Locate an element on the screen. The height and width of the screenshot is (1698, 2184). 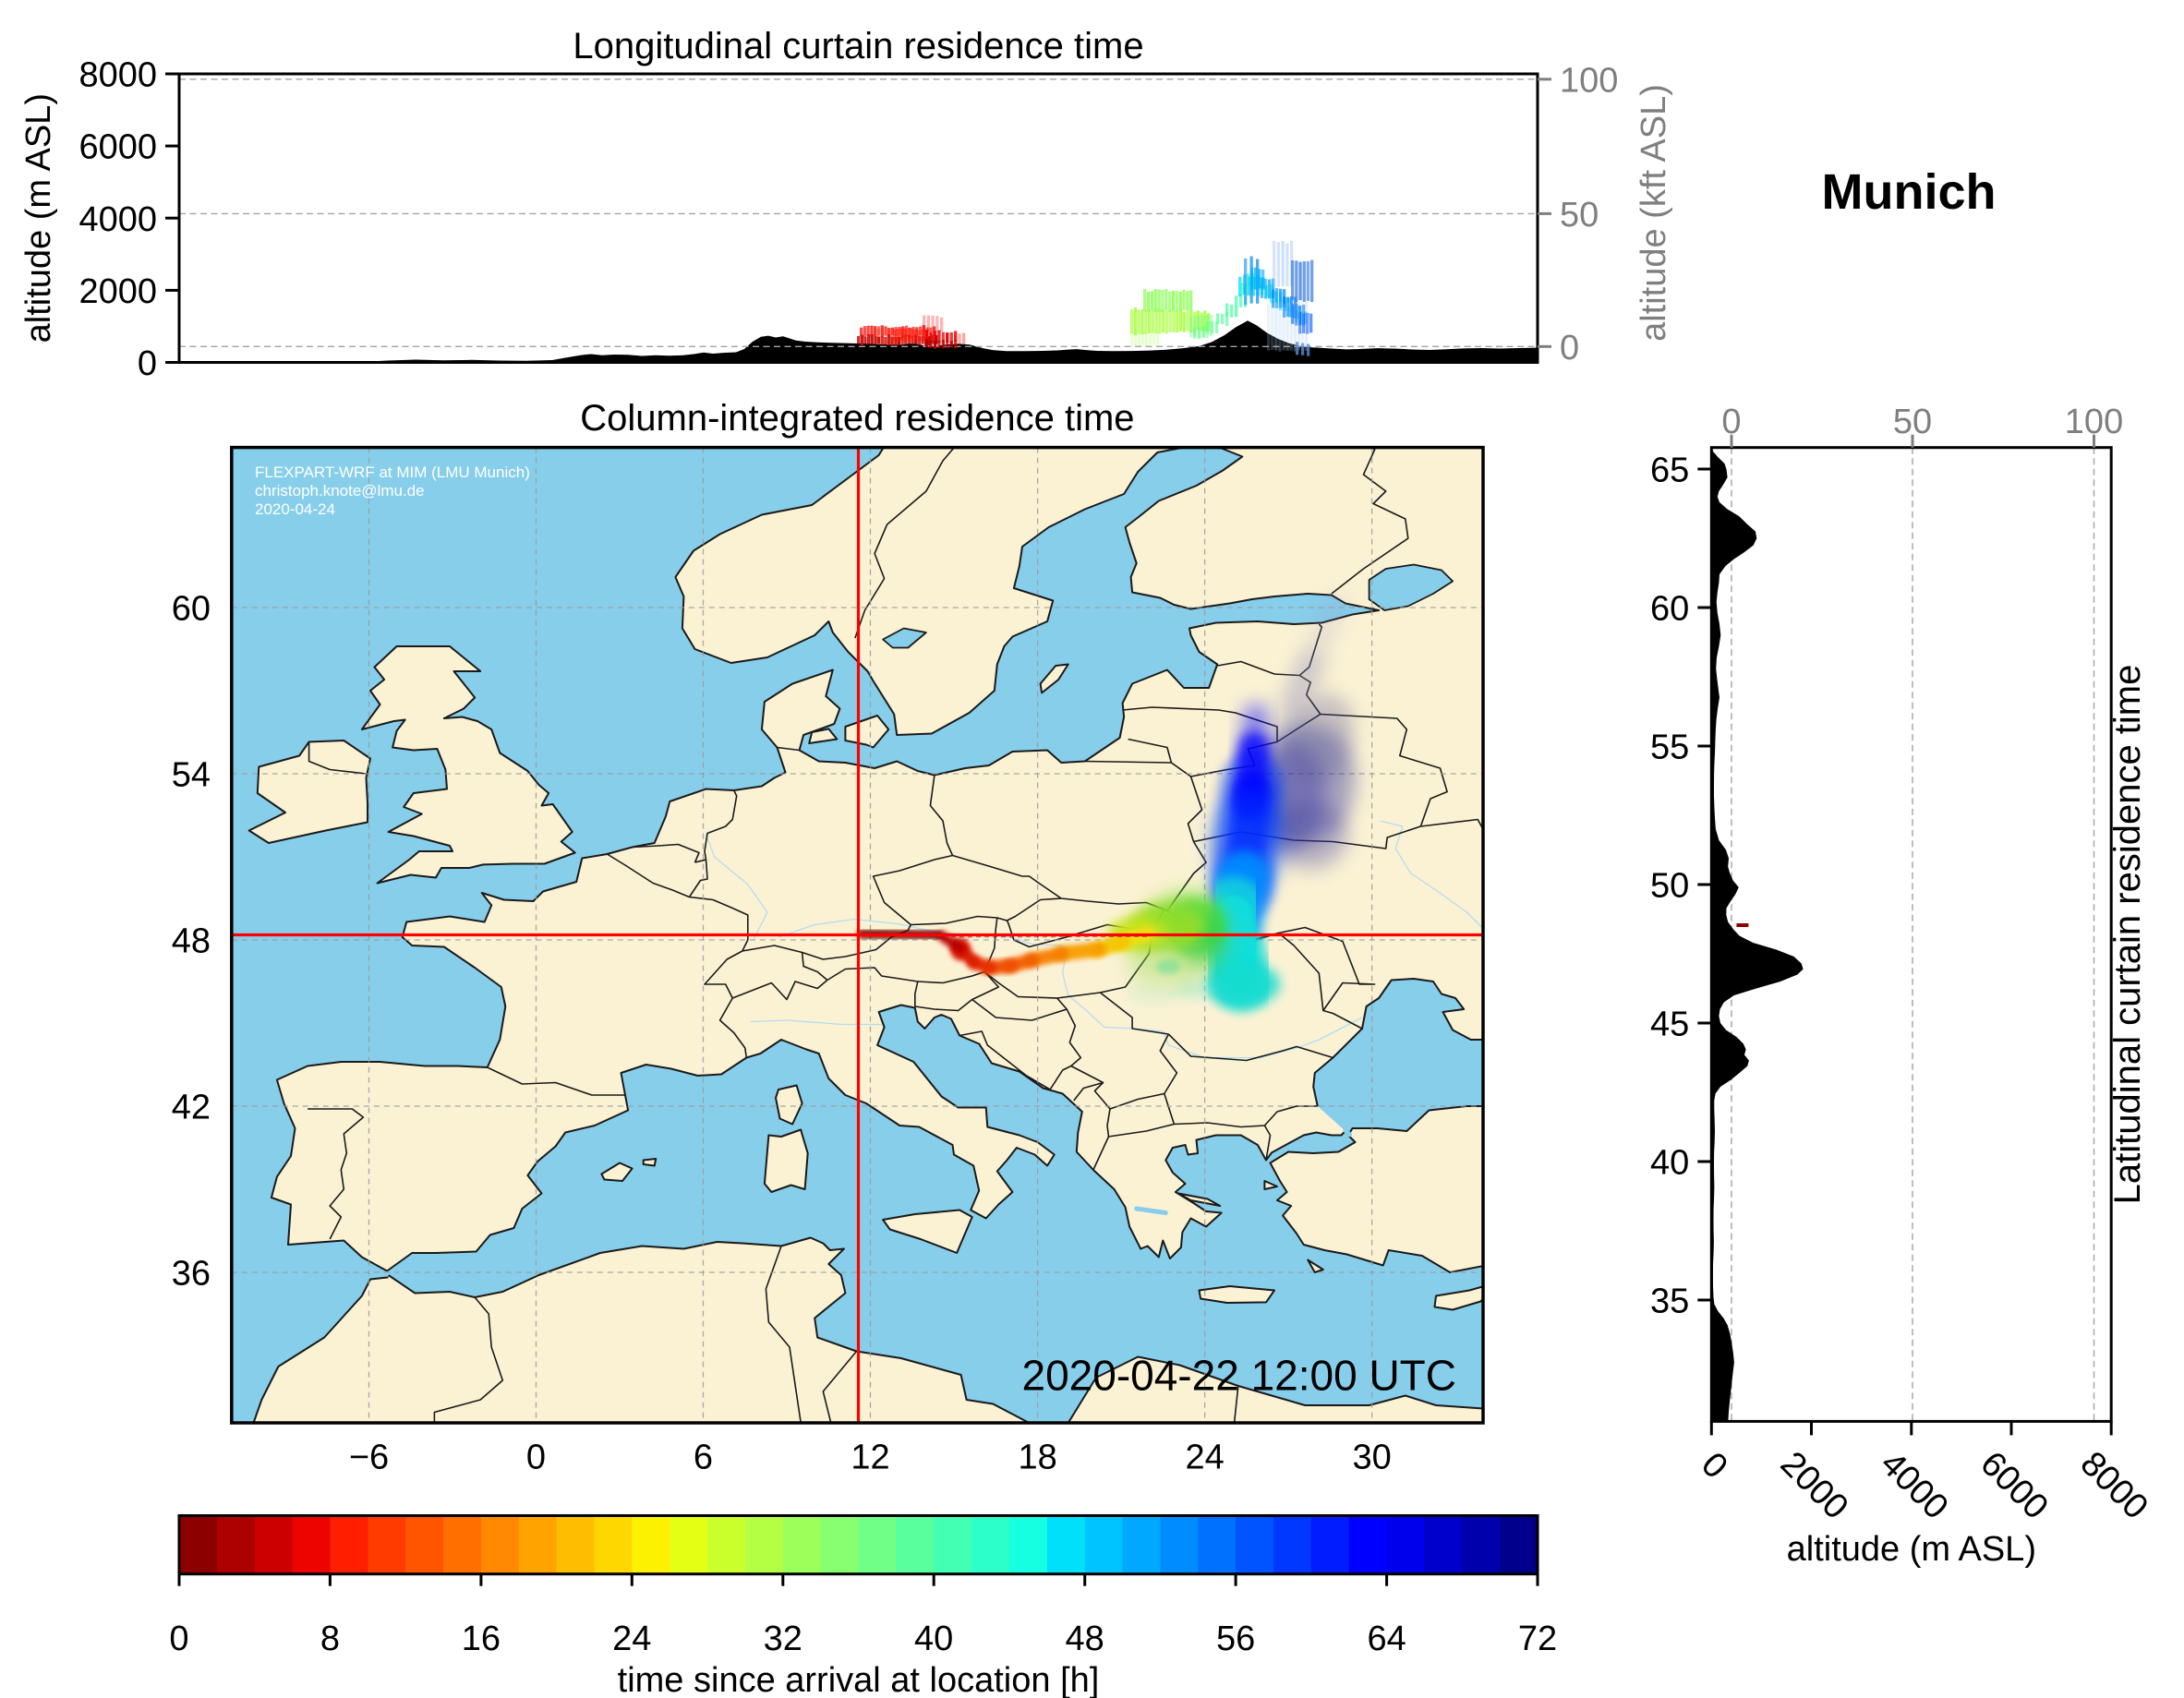
svg-text:Latitudinal curtain residence: Latitudinal curtain residence time is located at coordinates (2127, 935).